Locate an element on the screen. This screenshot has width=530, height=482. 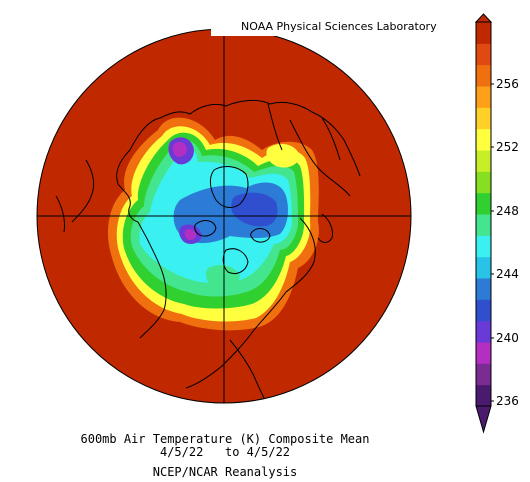
contour-magenta-west is located at coordinates (190, 234).